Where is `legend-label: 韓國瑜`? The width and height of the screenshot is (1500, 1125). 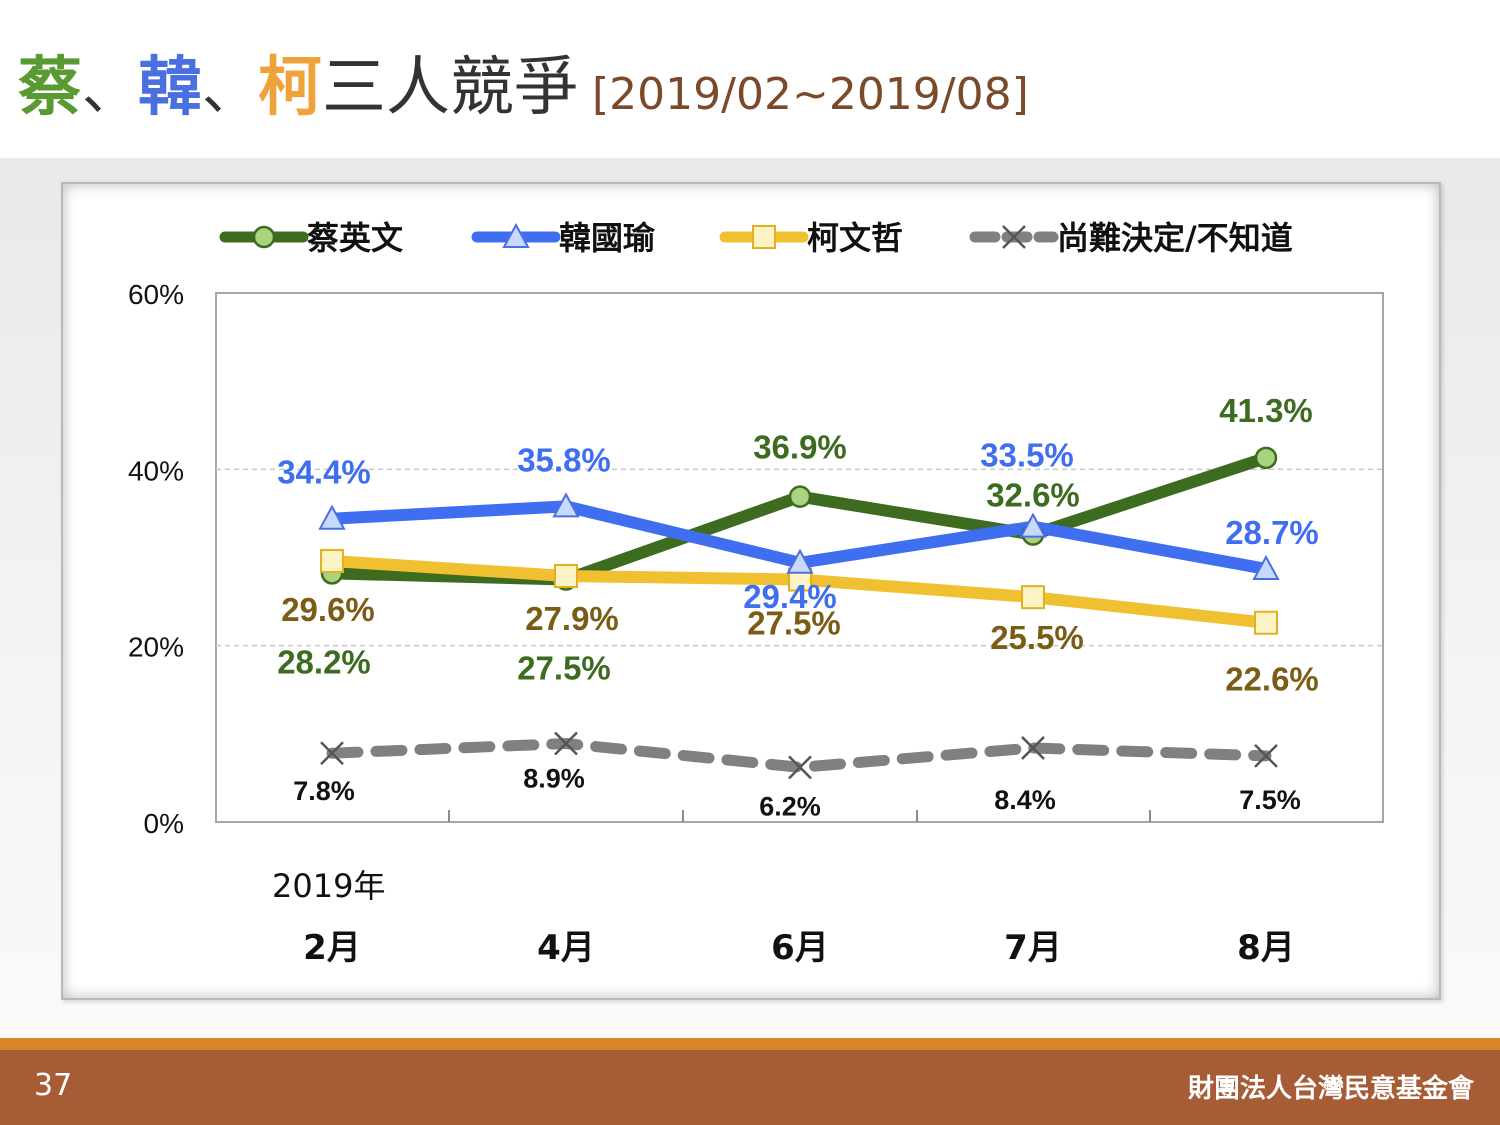
legend-label: 韓國瑜 is located at coordinates (607, 238).